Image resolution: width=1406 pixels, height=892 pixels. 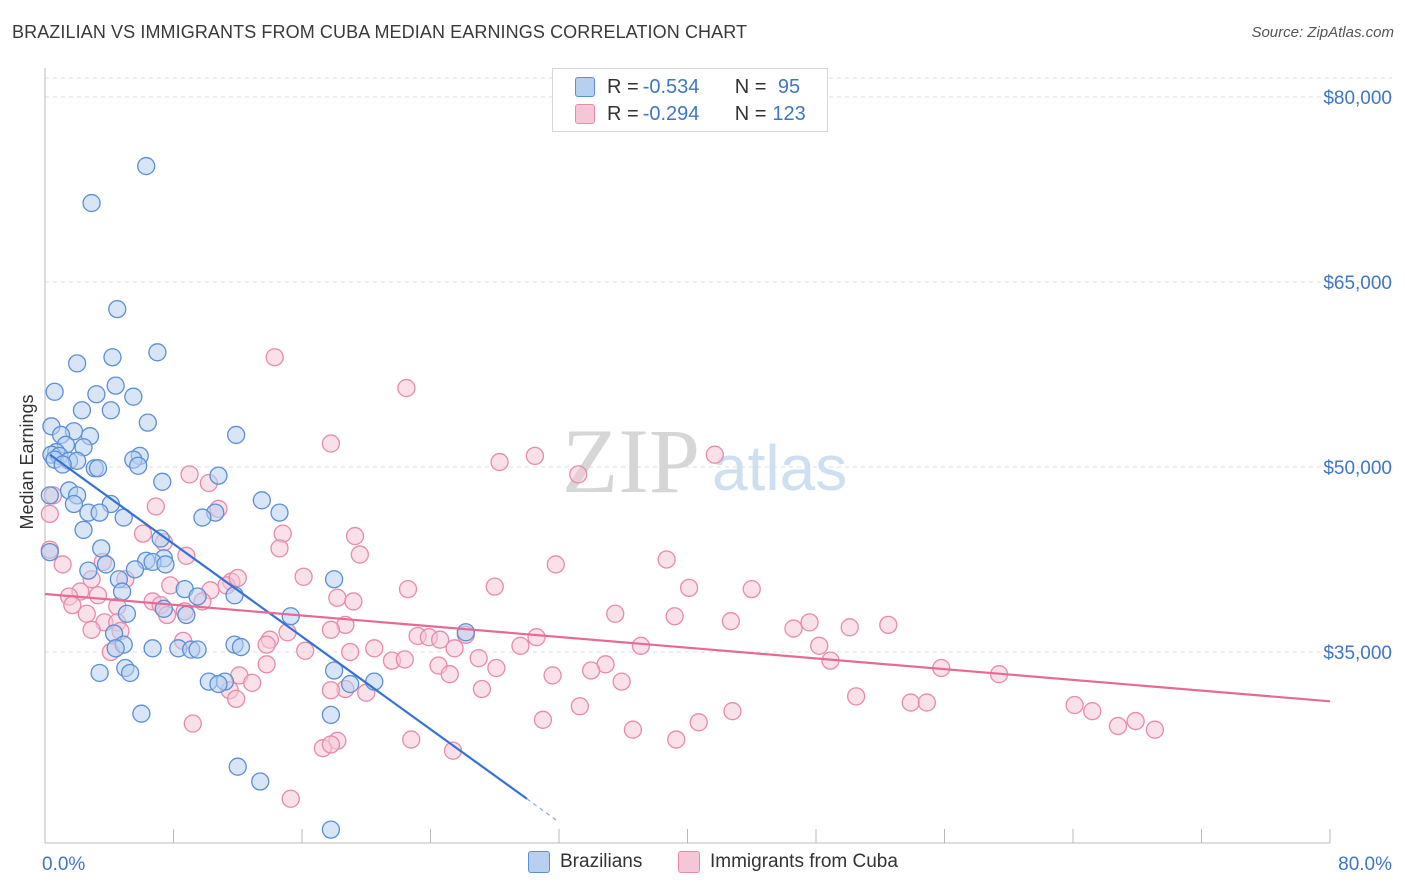 I want to click on x-tick-label-max: 80.0%, so click(x=1365, y=864).